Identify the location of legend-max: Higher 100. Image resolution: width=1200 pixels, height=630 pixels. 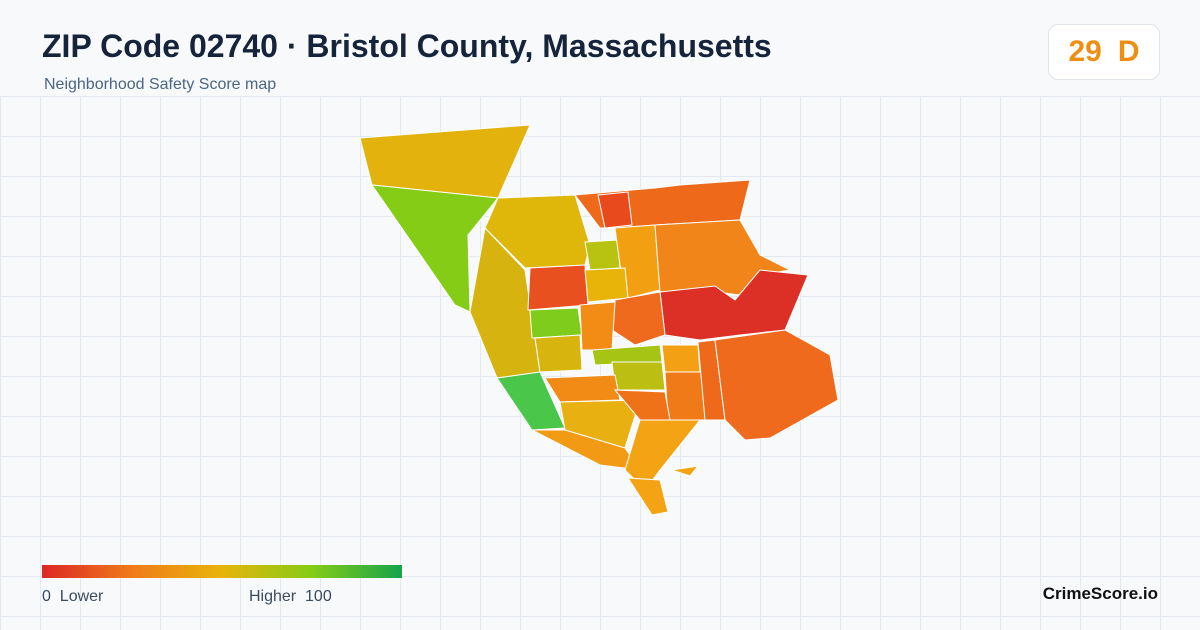
(290, 597).